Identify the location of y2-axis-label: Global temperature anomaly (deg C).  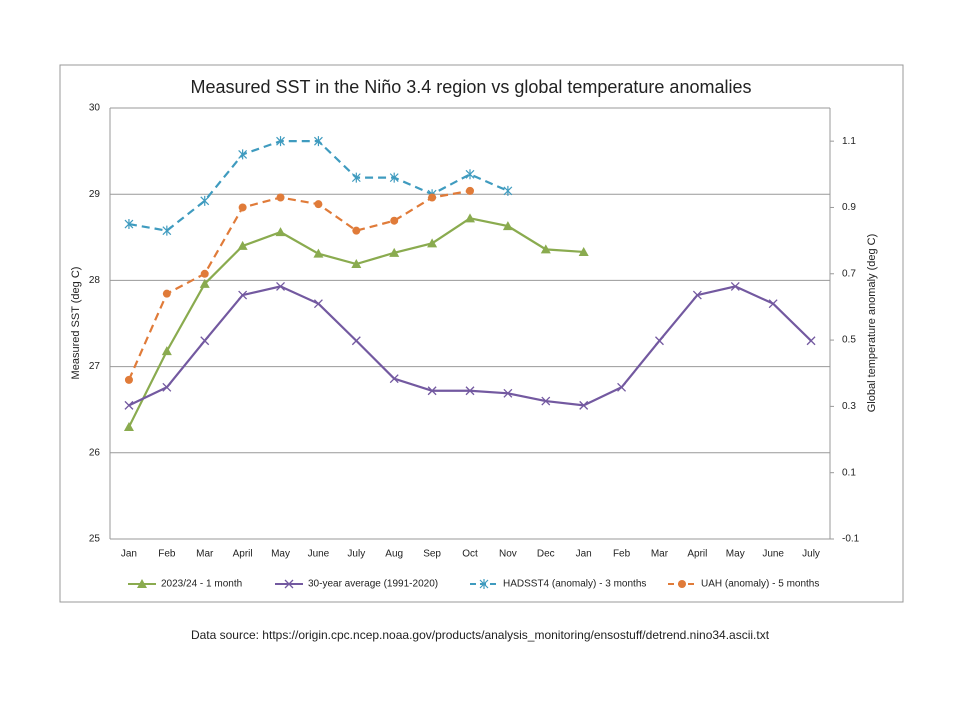
(872, 323).